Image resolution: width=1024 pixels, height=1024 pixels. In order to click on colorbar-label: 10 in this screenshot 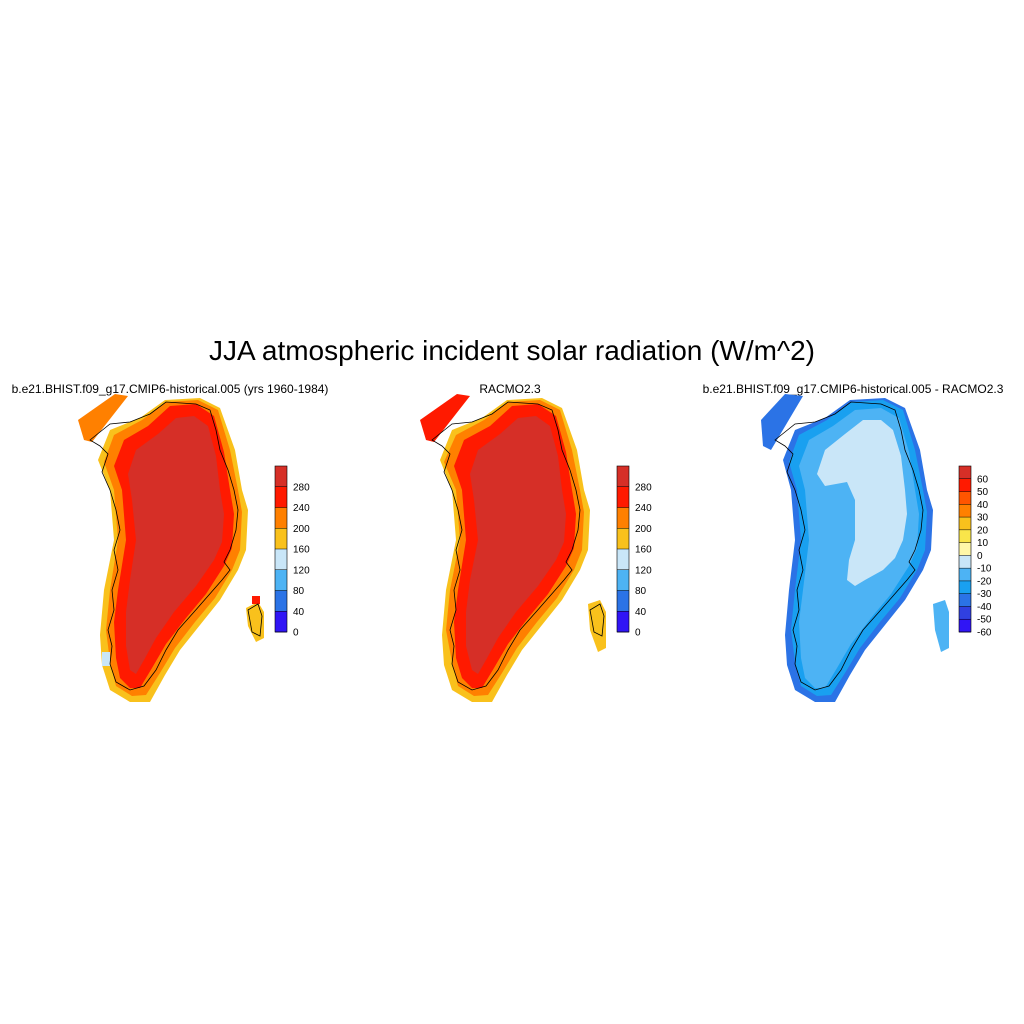, I will do `click(983, 543)`.